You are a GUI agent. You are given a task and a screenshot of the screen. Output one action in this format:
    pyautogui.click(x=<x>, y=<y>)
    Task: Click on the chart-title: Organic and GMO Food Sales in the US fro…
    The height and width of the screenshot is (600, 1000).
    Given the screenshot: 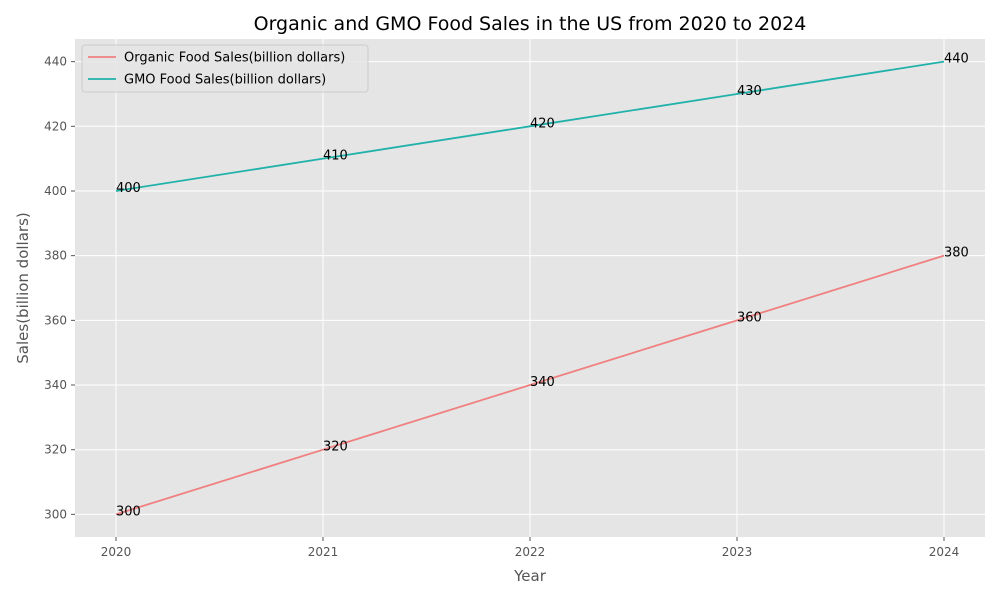 What is the action you would take?
    pyautogui.click(x=530, y=24)
    